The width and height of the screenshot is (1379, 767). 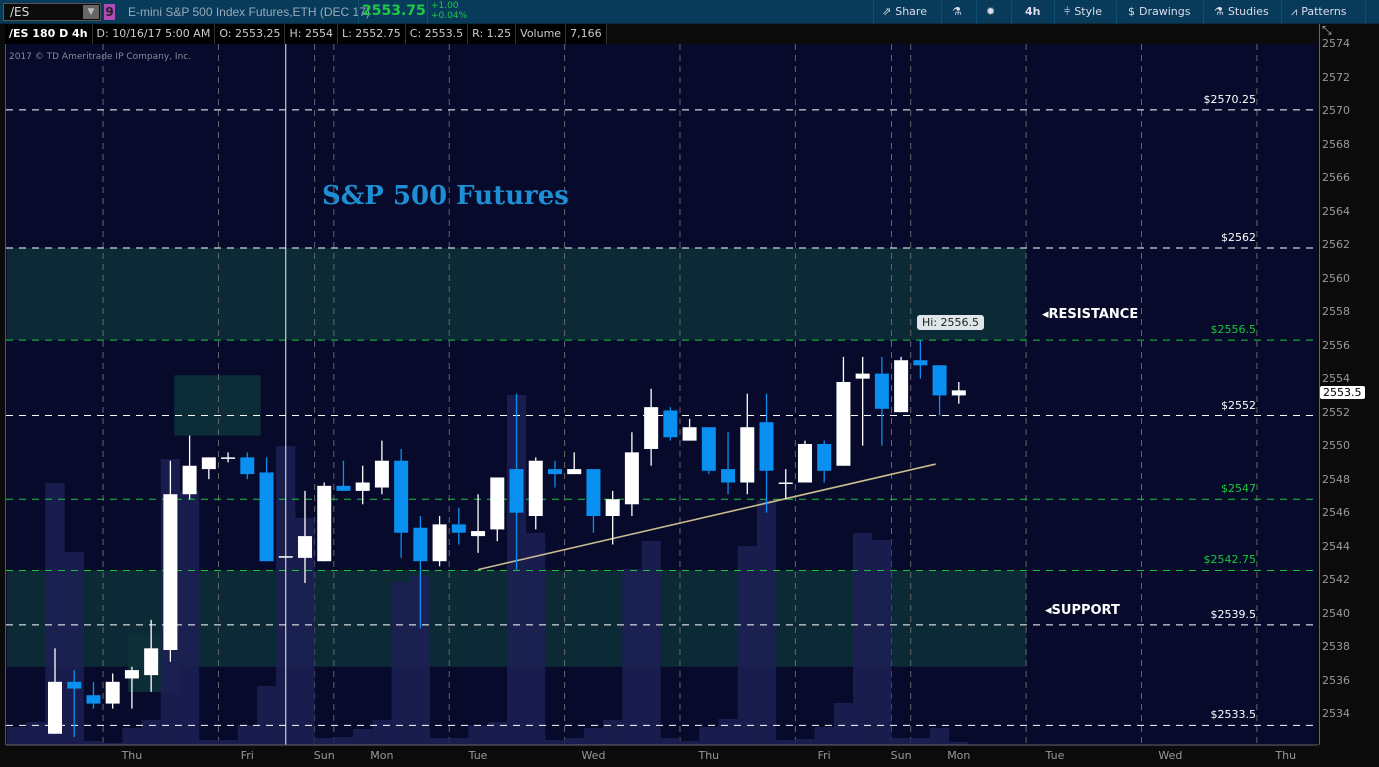 What do you see at coordinates (1336, 646) in the screenshot?
I see `y-tick-label: 2538` at bounding box center [1336, 646].